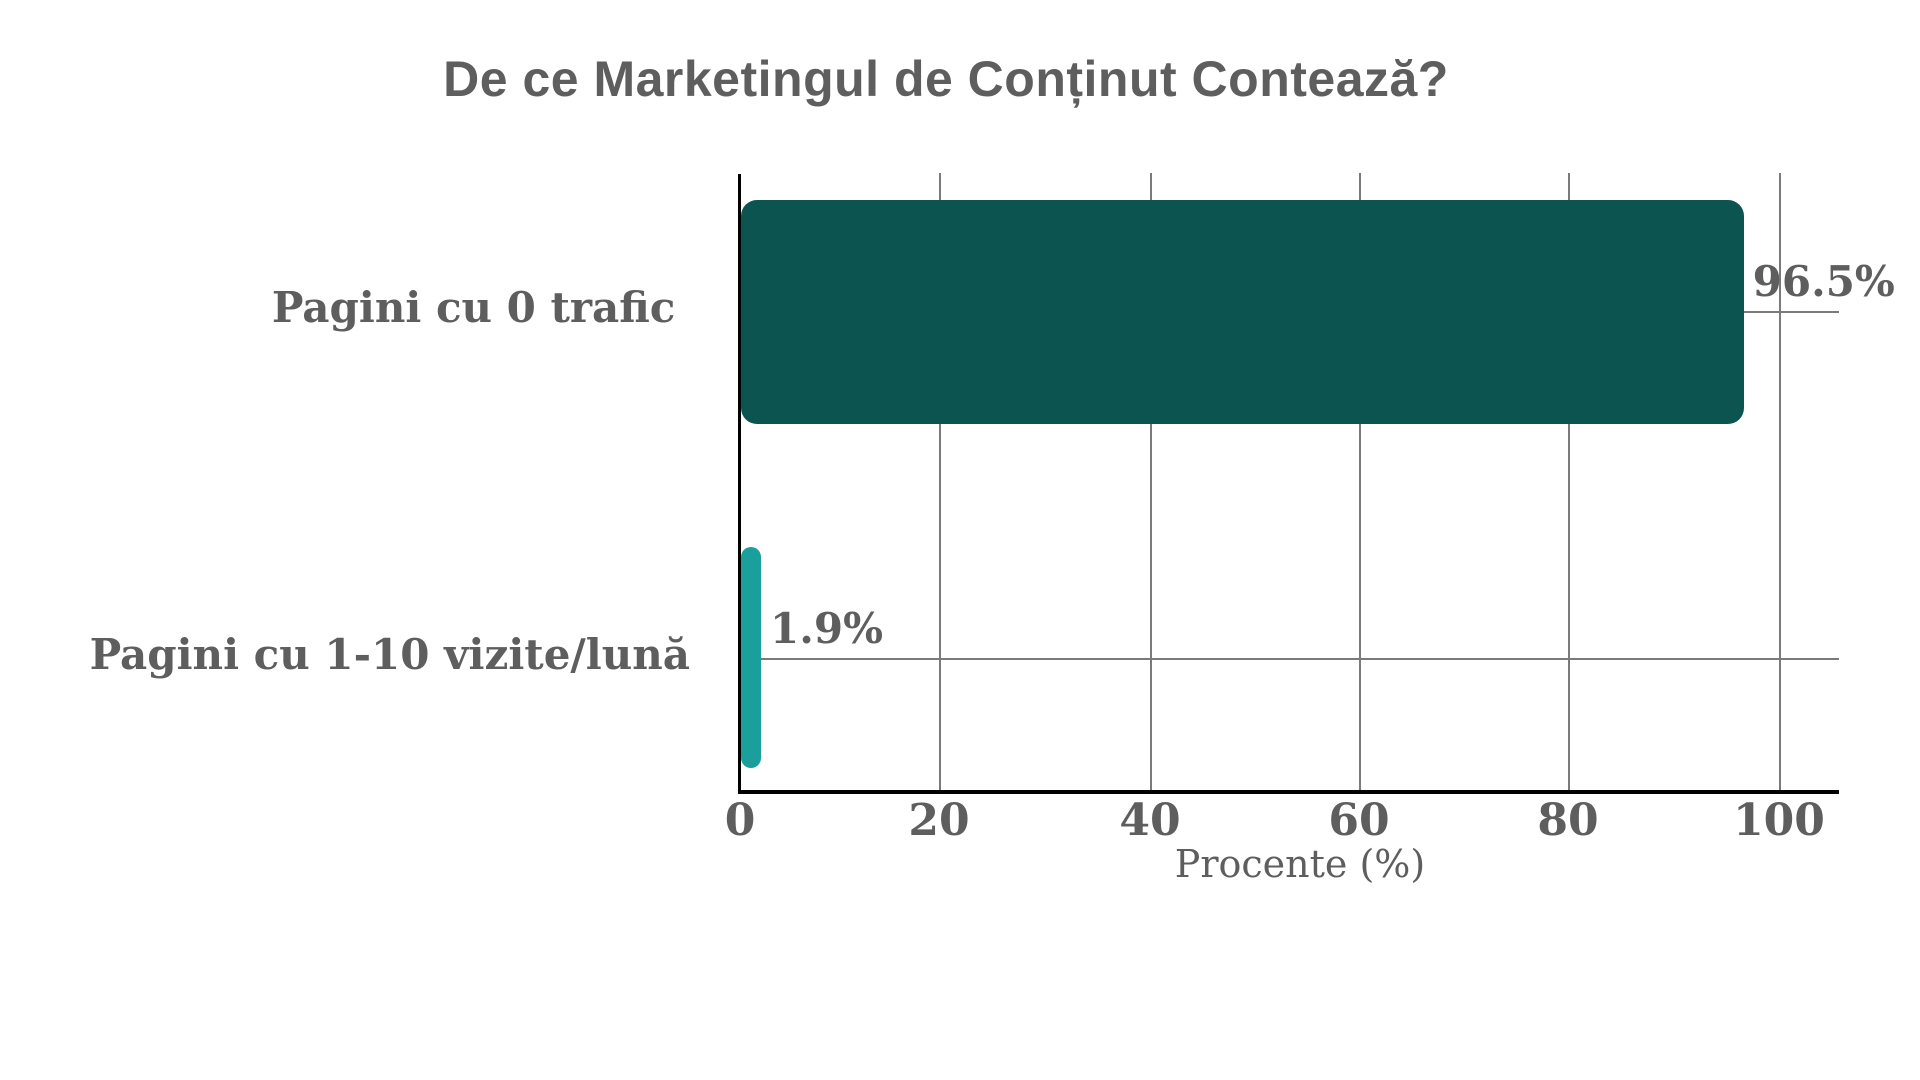 The image size is (1920, 1080). Describe the element at coordinates (939, 820) in the screenshot. I see `x-tick-20: 20` at that location.